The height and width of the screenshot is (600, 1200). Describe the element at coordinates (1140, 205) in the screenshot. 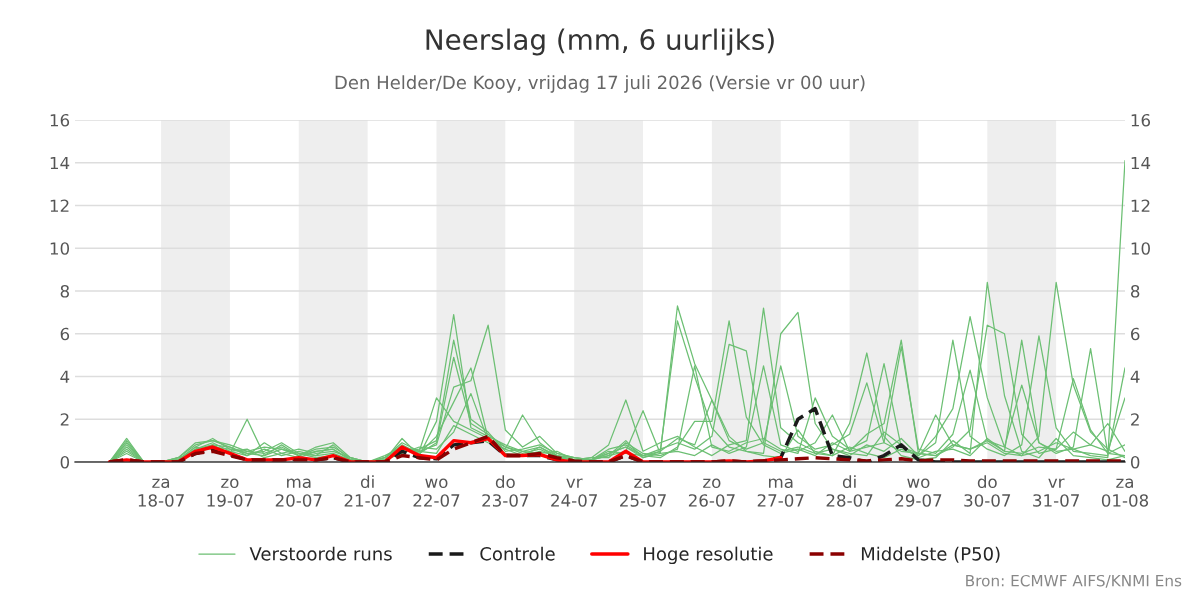

I see `y2-tick-label: 12` at that location.